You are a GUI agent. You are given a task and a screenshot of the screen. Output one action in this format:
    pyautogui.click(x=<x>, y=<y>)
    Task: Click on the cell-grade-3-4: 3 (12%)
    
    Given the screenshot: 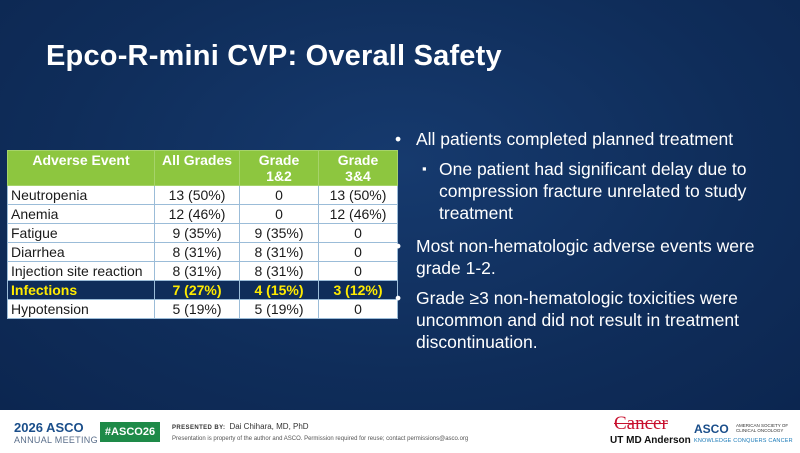 What is the action you would take?
    pyautogui.click(x=358, y=290)
    